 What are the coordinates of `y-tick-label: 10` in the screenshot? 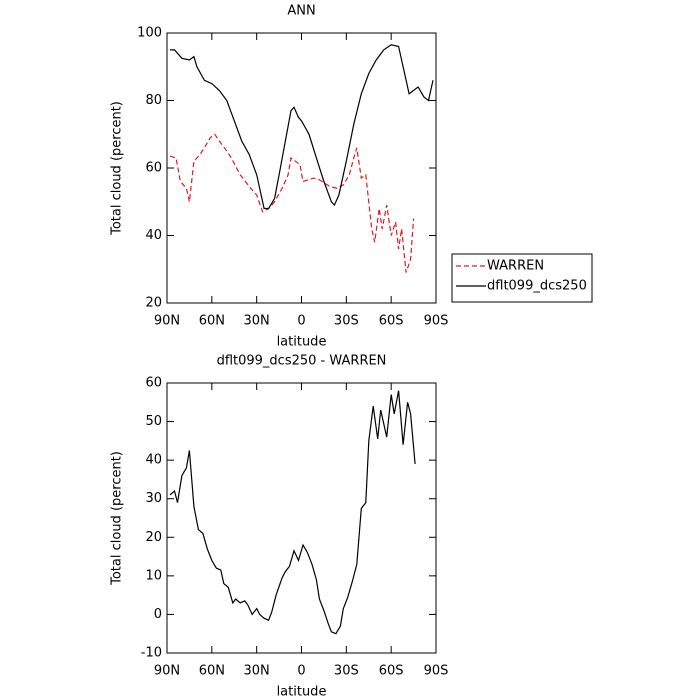 It's located at (153, 575).